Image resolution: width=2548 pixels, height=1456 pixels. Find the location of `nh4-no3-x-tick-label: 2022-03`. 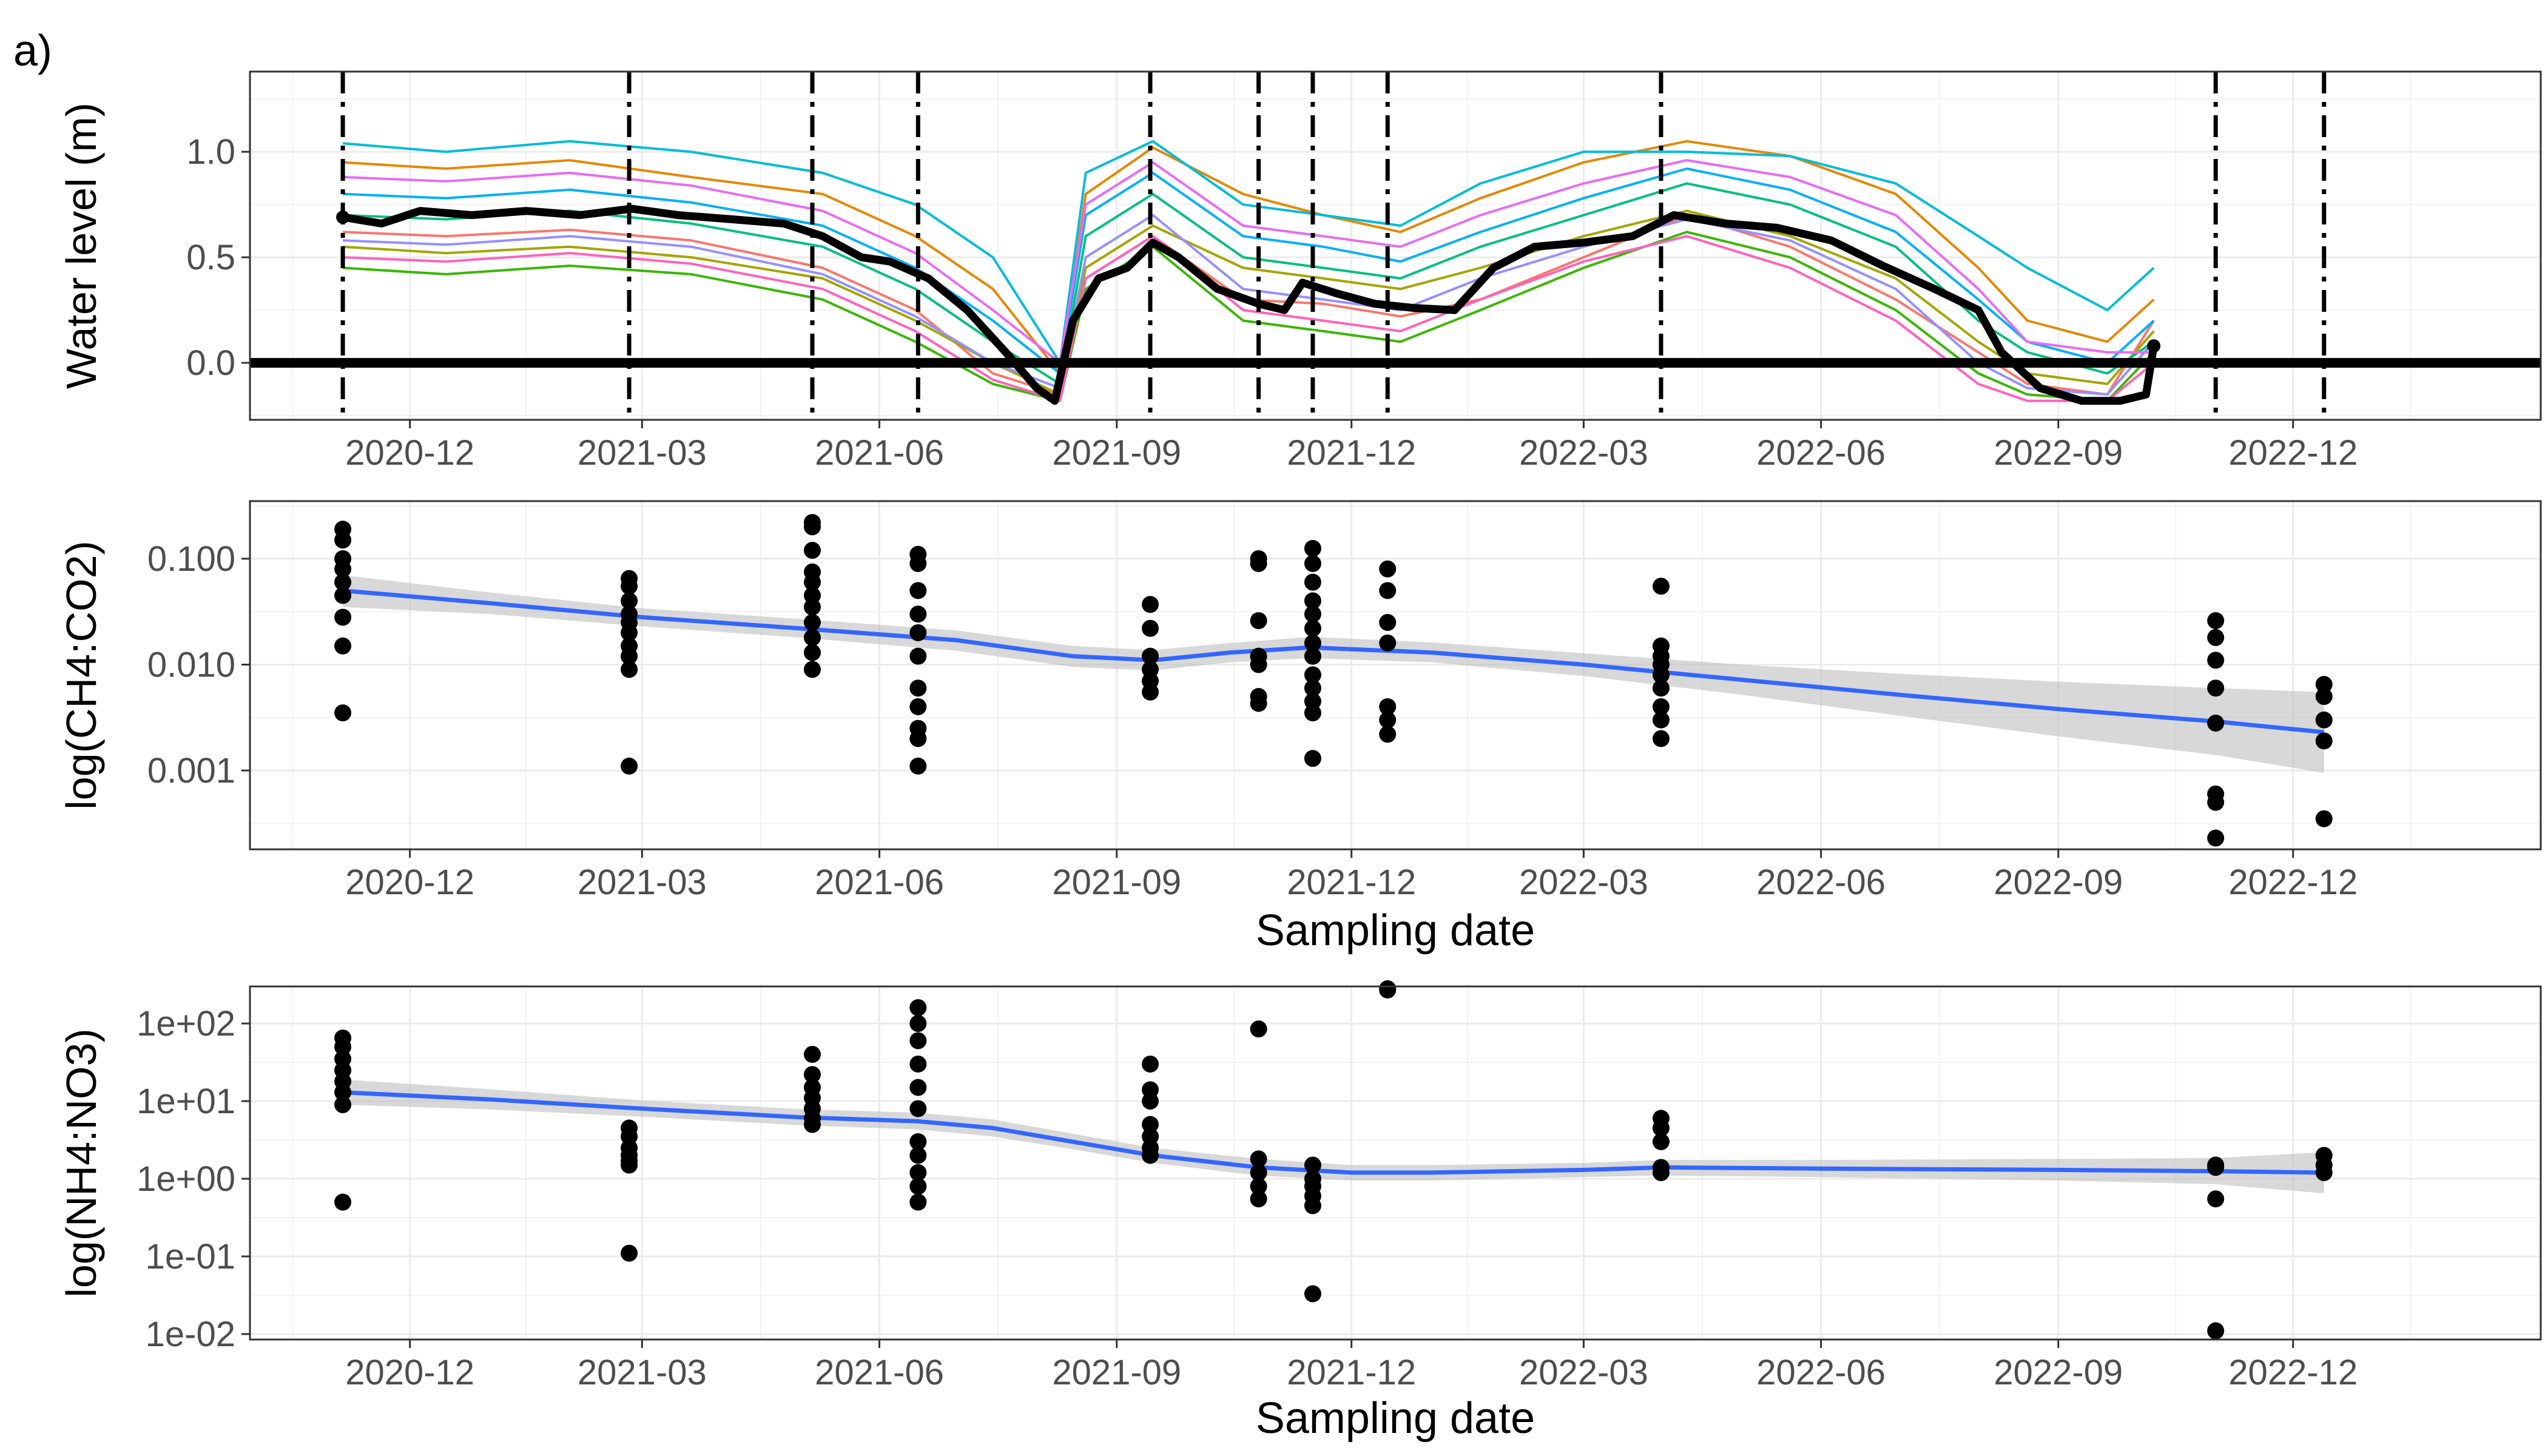

nh4-no3-x-tick-label: 2022-03 is located at coordinates (1583, 1372).